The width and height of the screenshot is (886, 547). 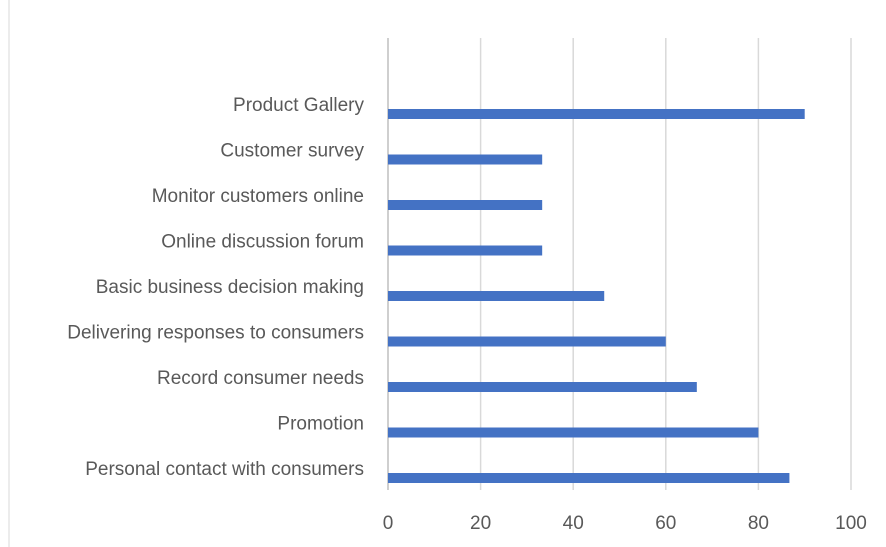 What do you see at coordinates (320, 424) in the screenshot?
I see `category-label-7: Promotion` at bounding box center [320, 424].